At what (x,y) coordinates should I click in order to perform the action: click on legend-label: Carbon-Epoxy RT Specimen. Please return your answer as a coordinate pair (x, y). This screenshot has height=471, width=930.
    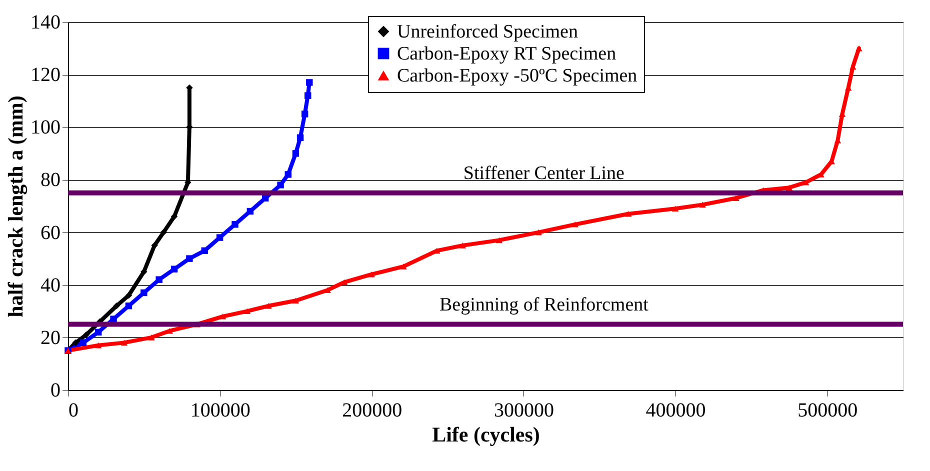
    Looking at the image, I should click on (507, 54).